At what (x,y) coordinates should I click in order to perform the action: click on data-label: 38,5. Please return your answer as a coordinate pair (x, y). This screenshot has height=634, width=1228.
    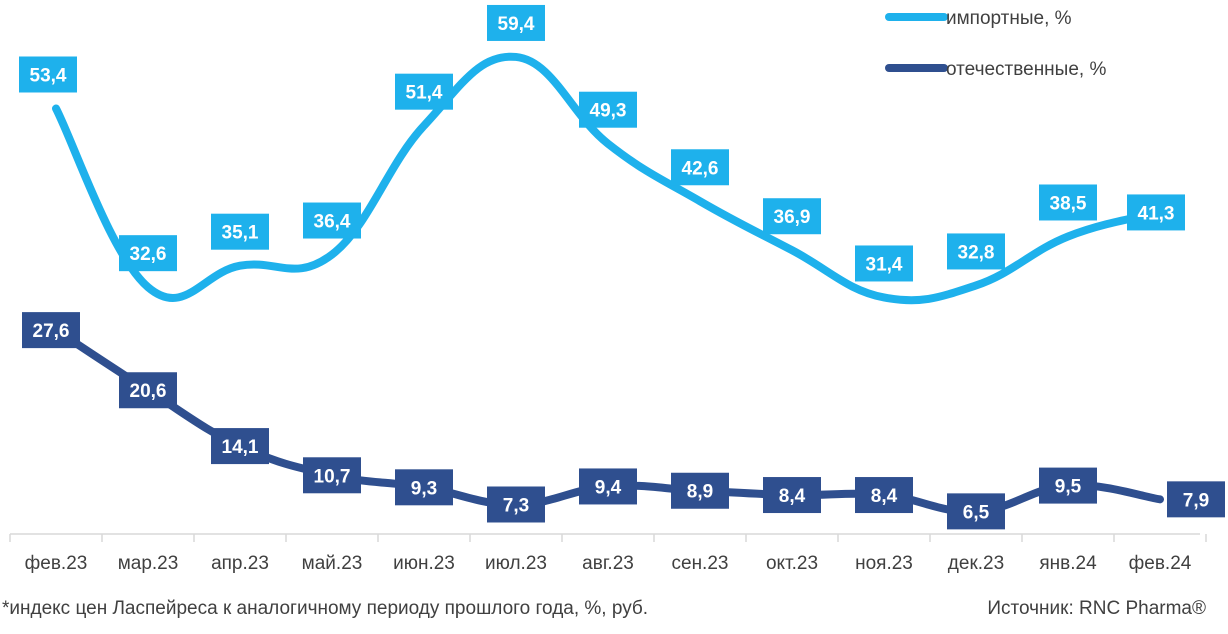
    Looking at the image, I should click on (1068, 202).